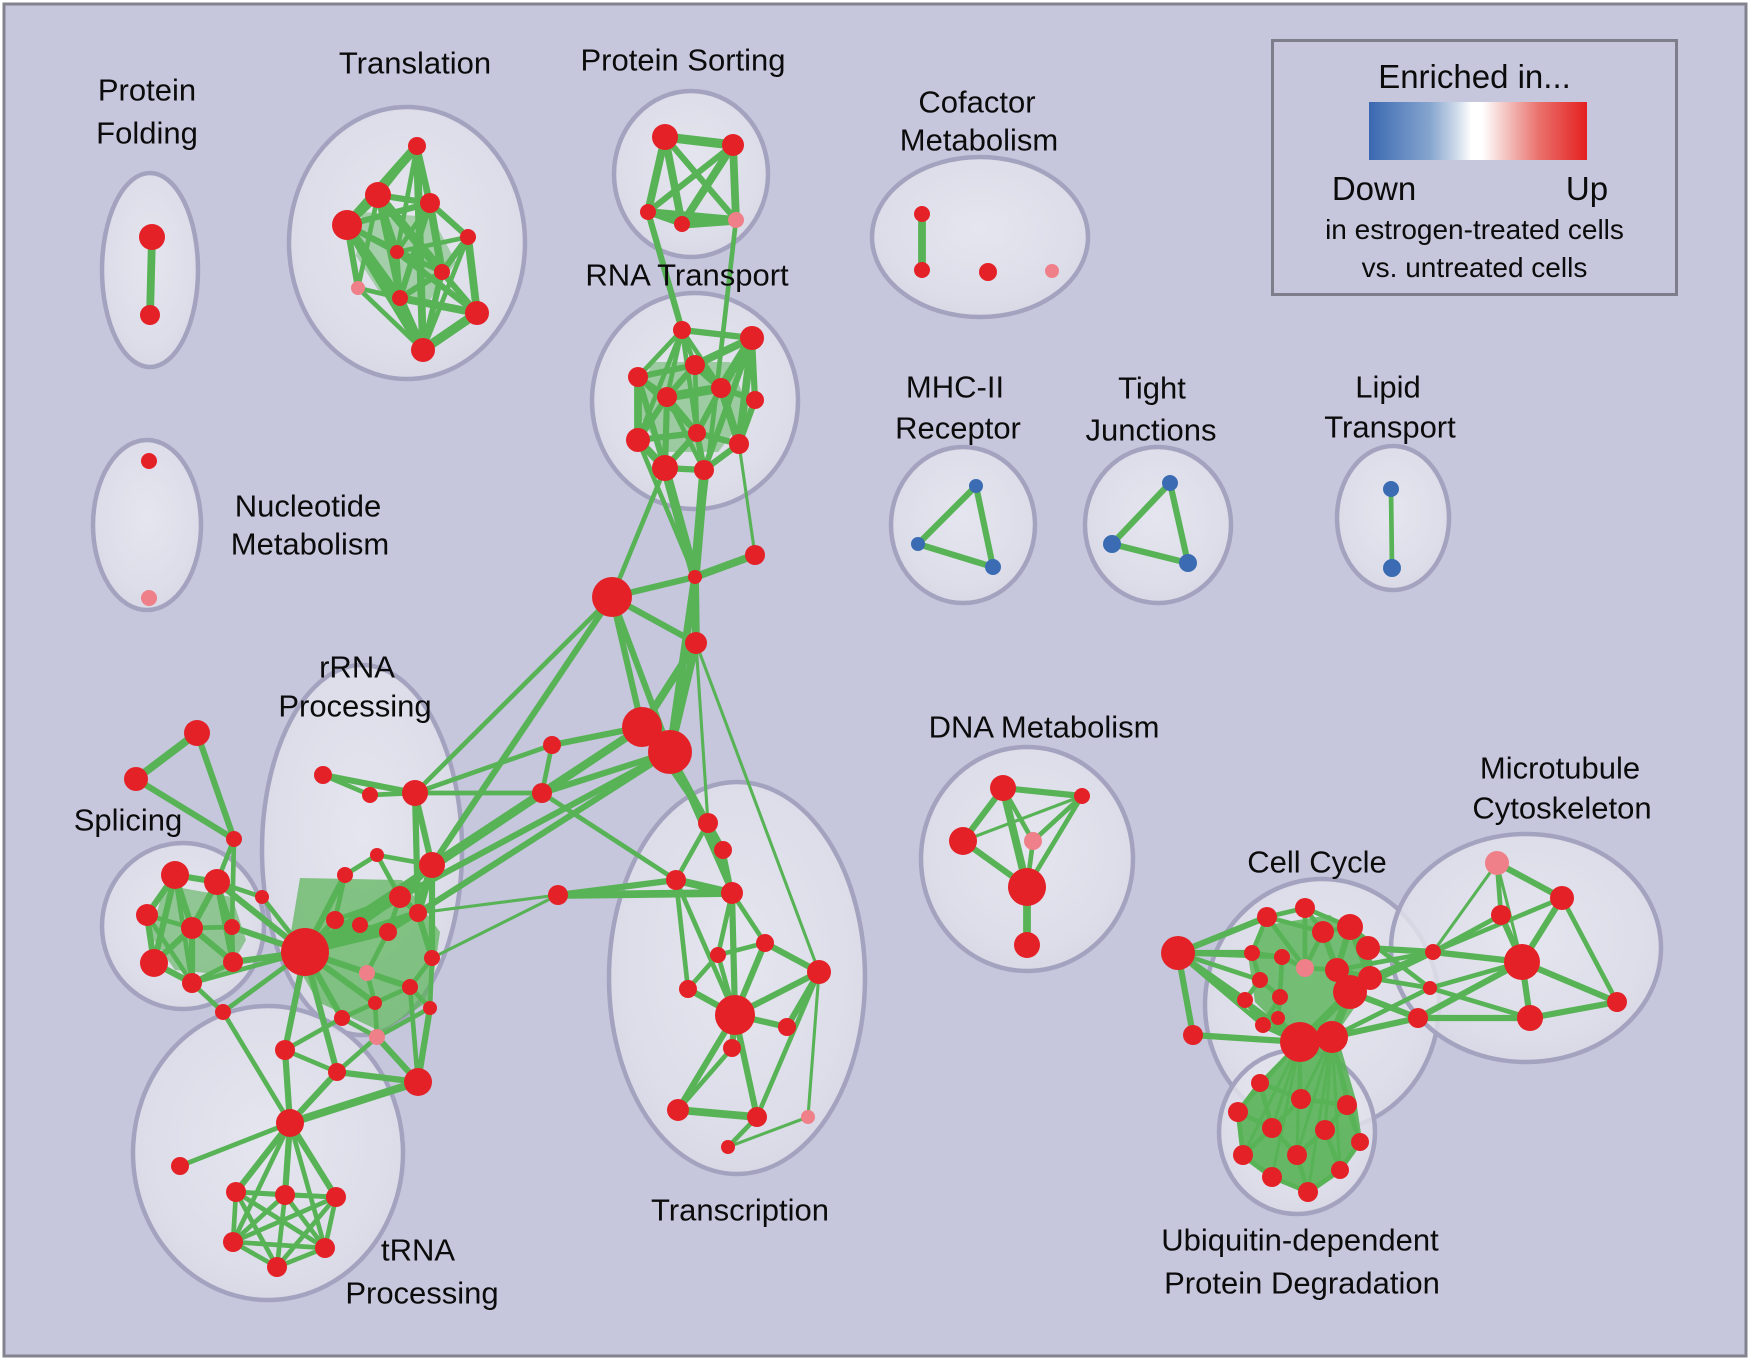 The width and height of the screenshot is (1750, 1360). I want to click on legend-subtitle-line2: vs. untreated cells, so click(1474, 267).